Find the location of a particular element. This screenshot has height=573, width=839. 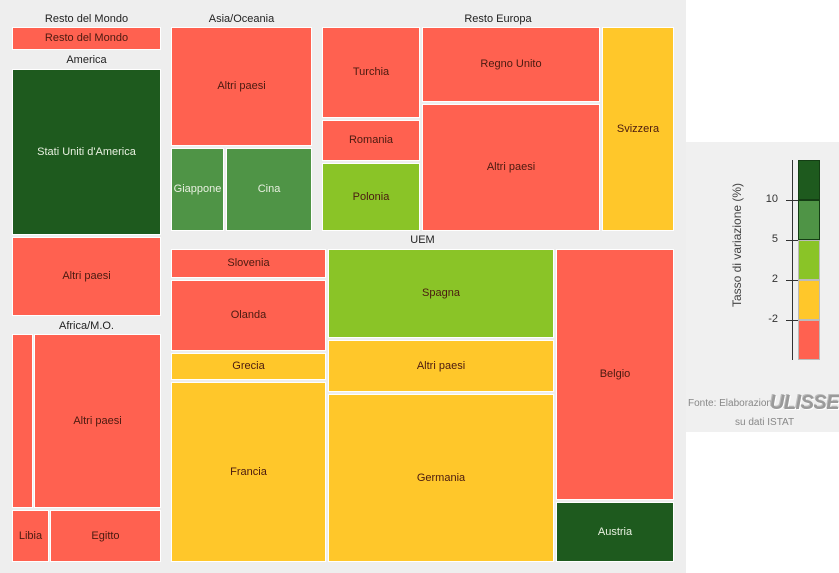

tile-label: Austria is located at coordinates (615, 531).